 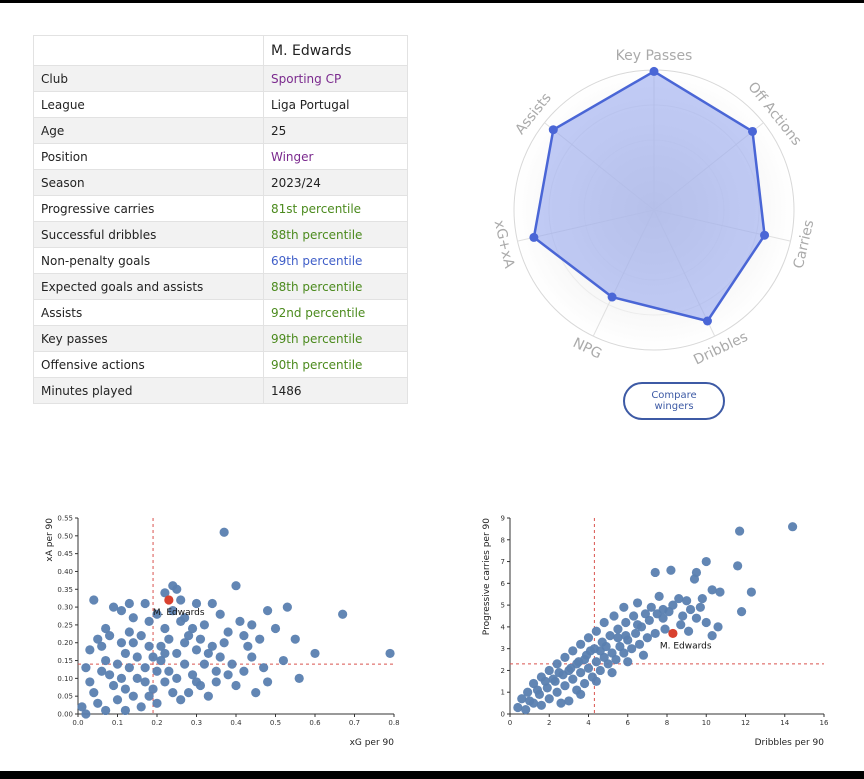 I want to click on x-tick-label: 12, so click(x=745, y=723).